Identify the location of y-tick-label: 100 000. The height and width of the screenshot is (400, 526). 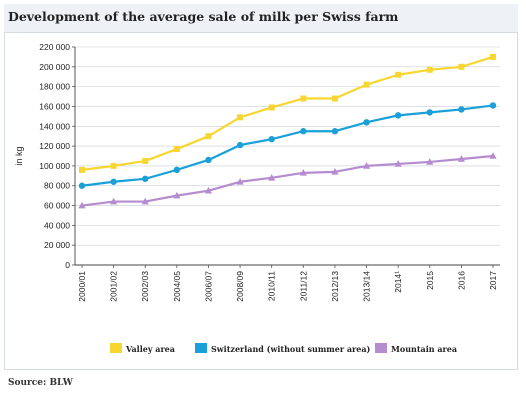
(54, 166).